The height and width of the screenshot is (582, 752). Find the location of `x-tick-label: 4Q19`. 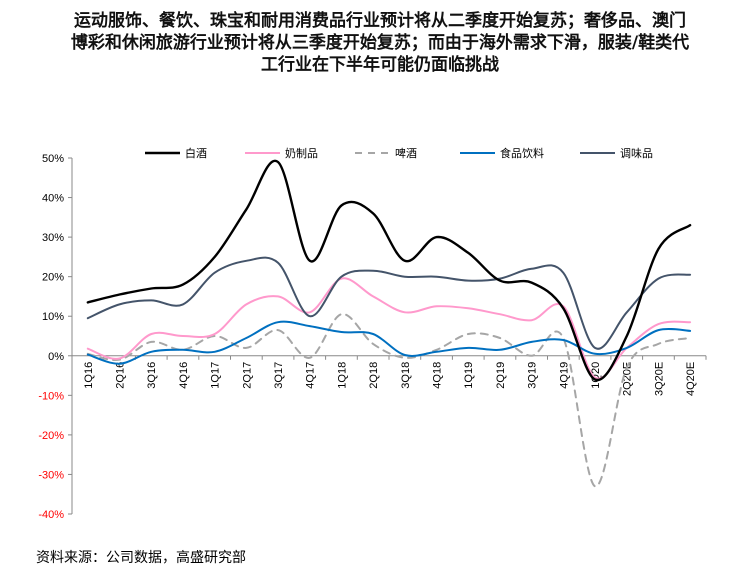

x-tick-label: 4Q19 is located at coordinates (564, 375).